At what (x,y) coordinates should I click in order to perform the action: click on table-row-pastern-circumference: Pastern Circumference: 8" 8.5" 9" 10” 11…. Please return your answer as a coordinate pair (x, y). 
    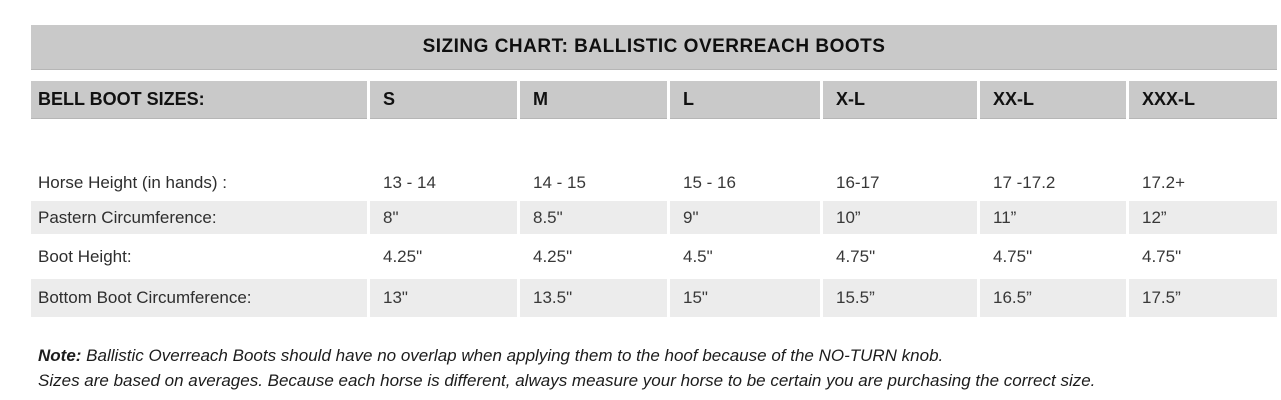
    Looking at the image, I should click on (654, 217).